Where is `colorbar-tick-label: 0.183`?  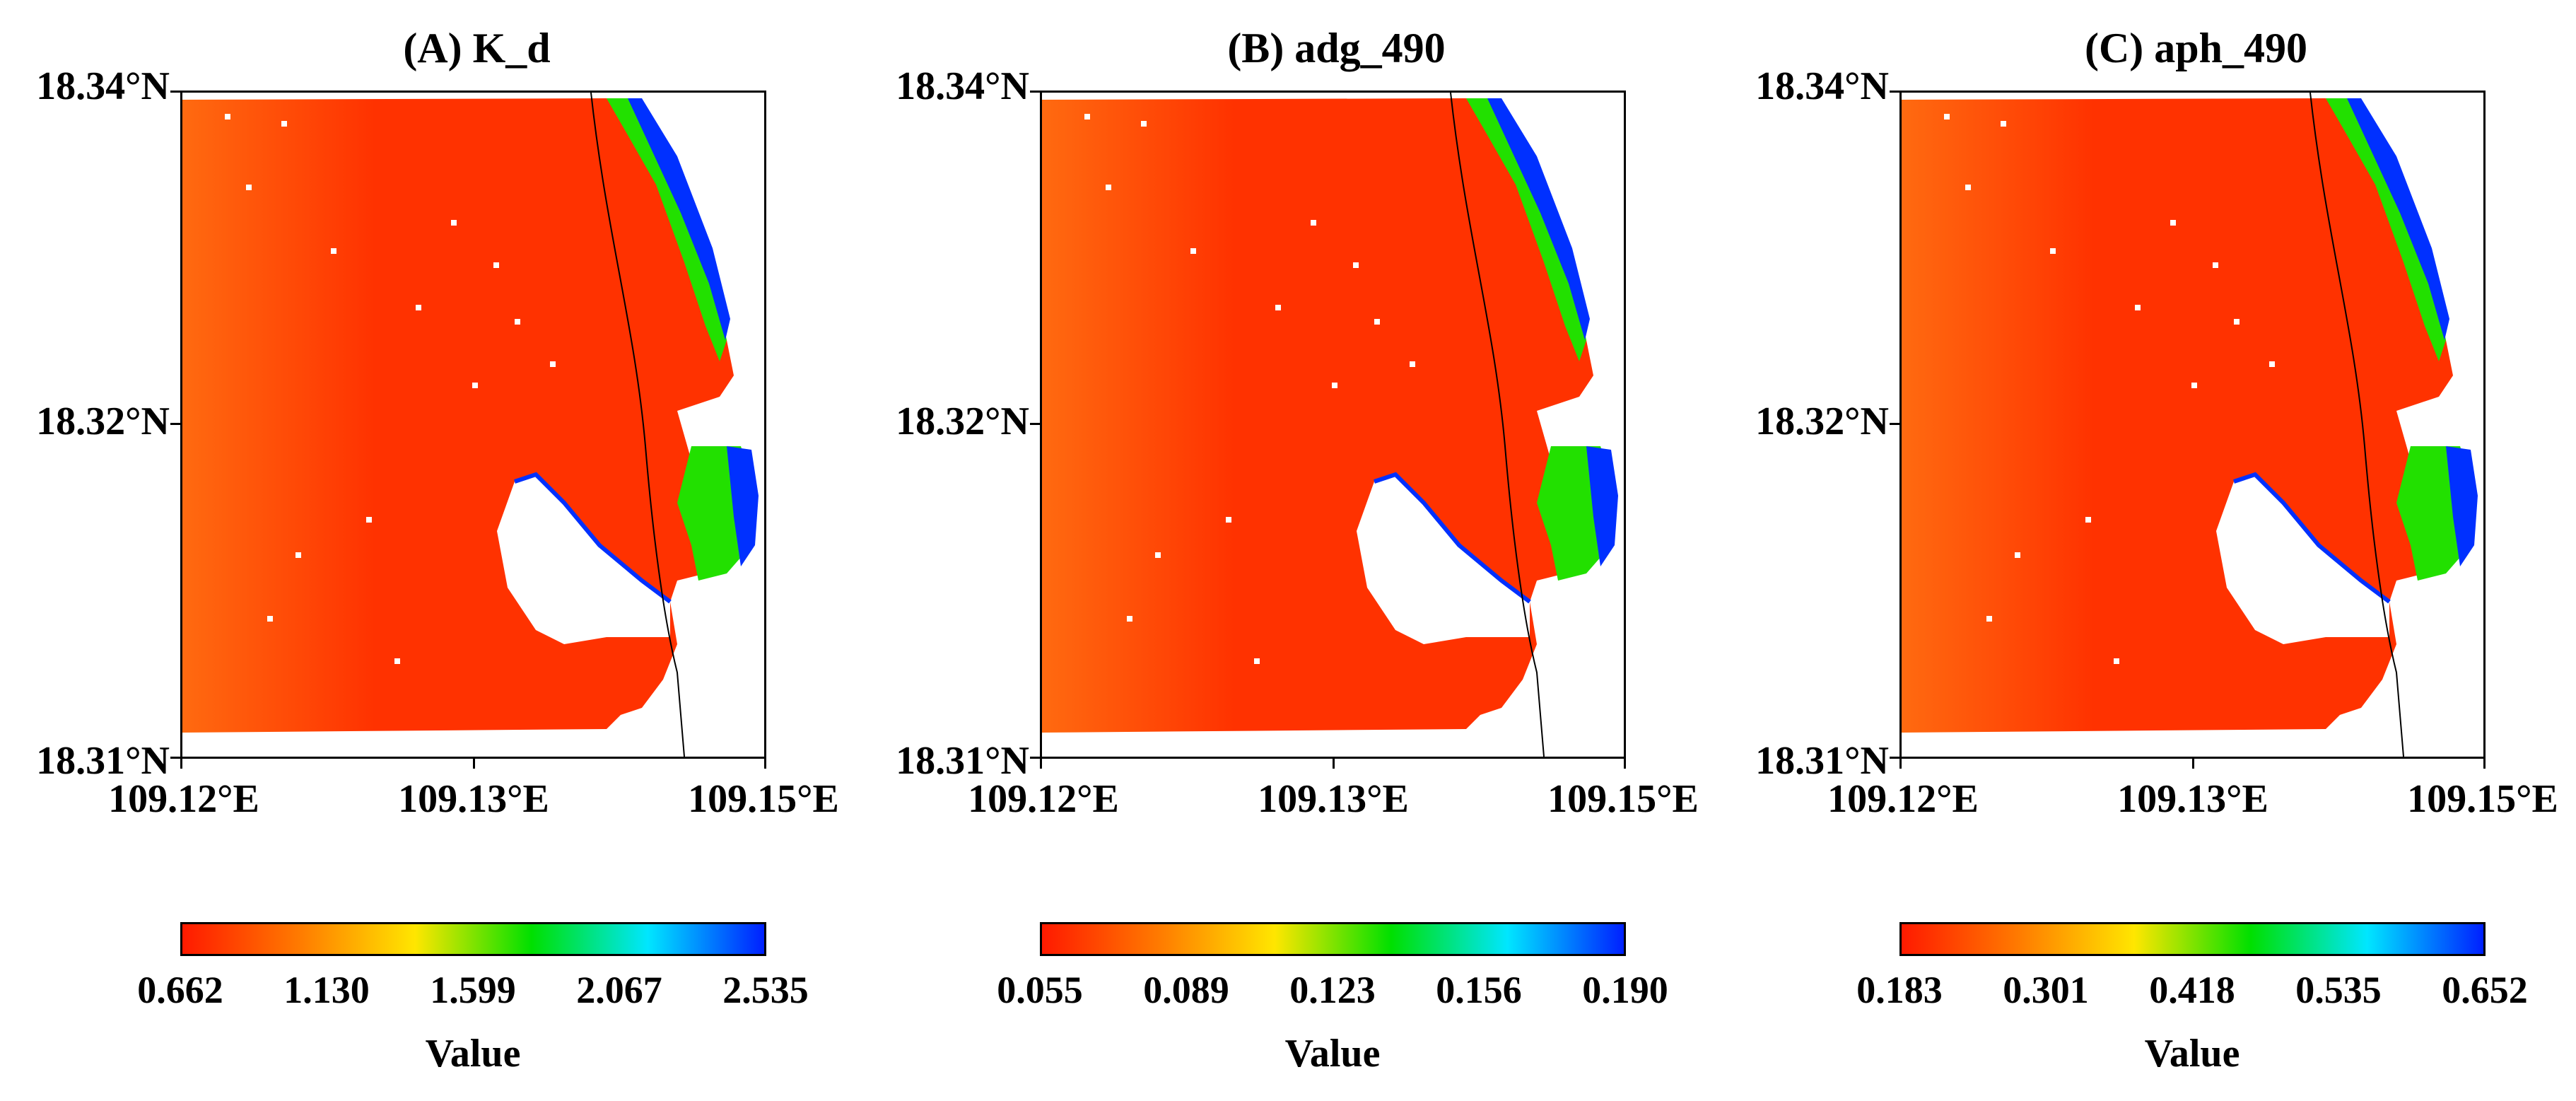
colorbar-tick-label: 0.183 is located at coordinates (1900, 990).